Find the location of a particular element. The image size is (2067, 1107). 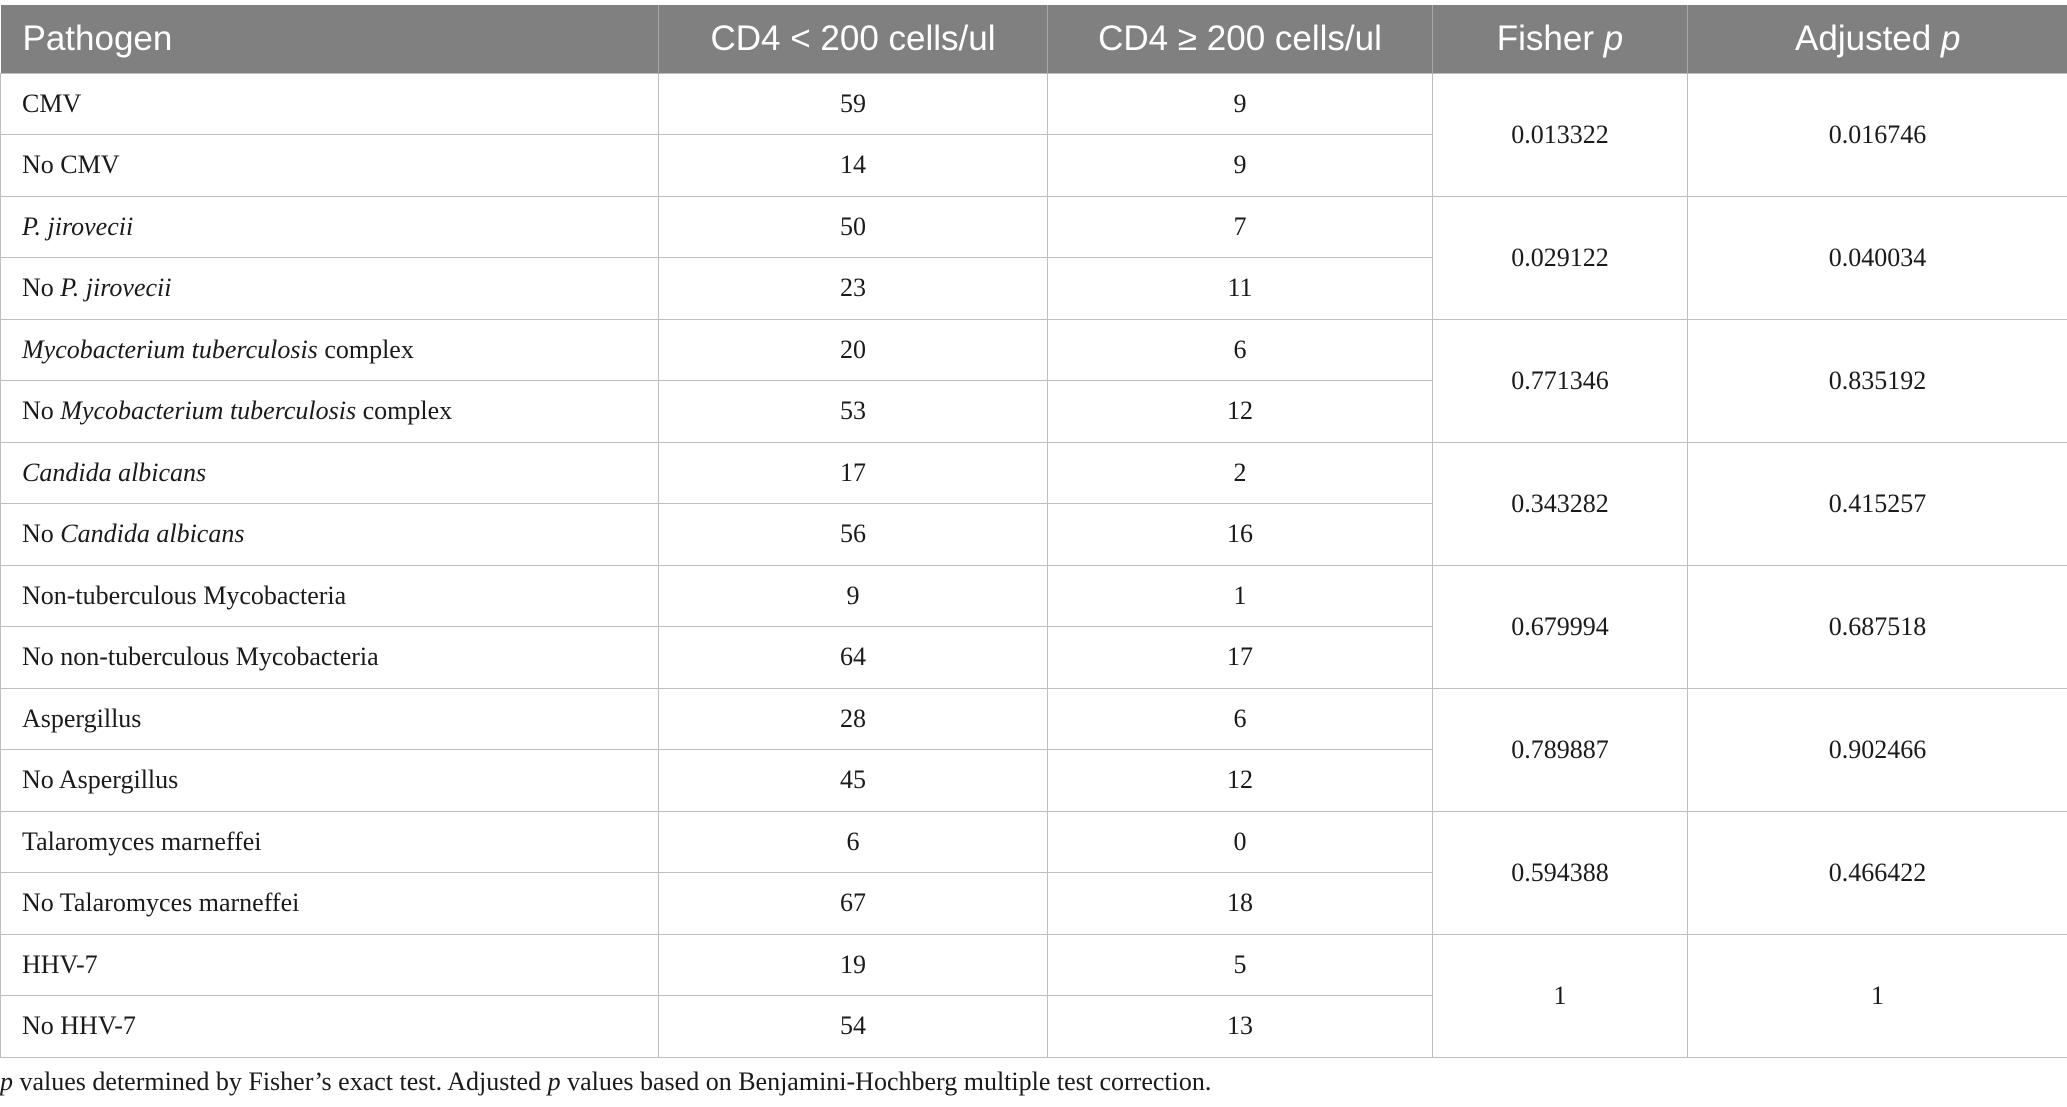

header-adjusted-p: Adjusted p is located at coordinates (1877, 39).